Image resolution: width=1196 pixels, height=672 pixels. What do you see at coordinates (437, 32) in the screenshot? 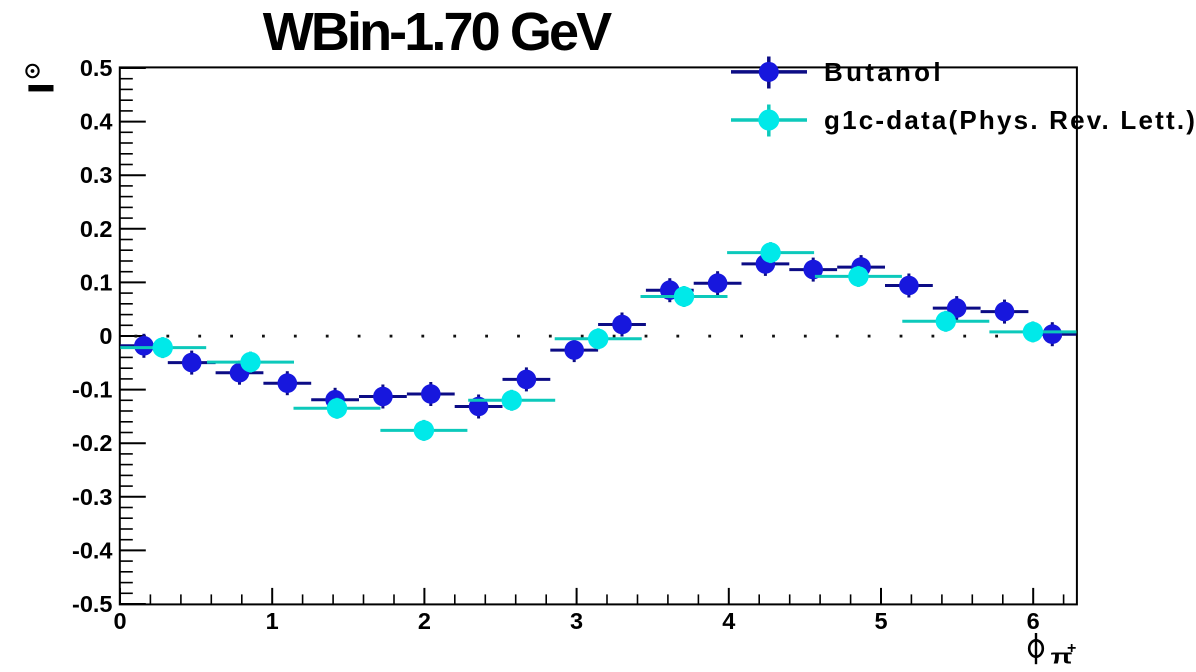
I see `svg-text: WBin-1.70 GeV` at bounding box center [437, 32].